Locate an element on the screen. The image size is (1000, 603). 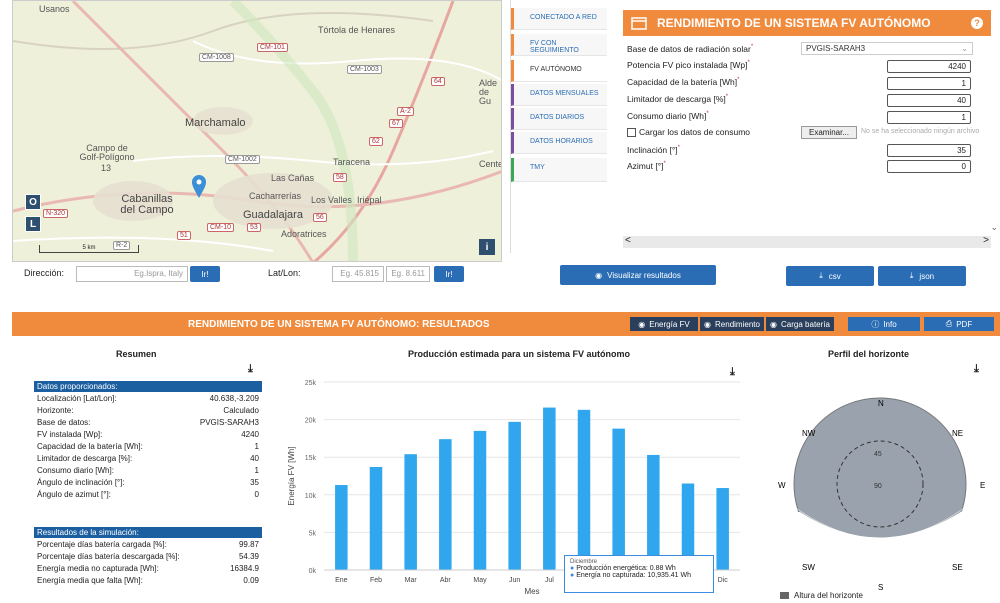
scroll-right-icon: > is located at coordinates (986, 240).